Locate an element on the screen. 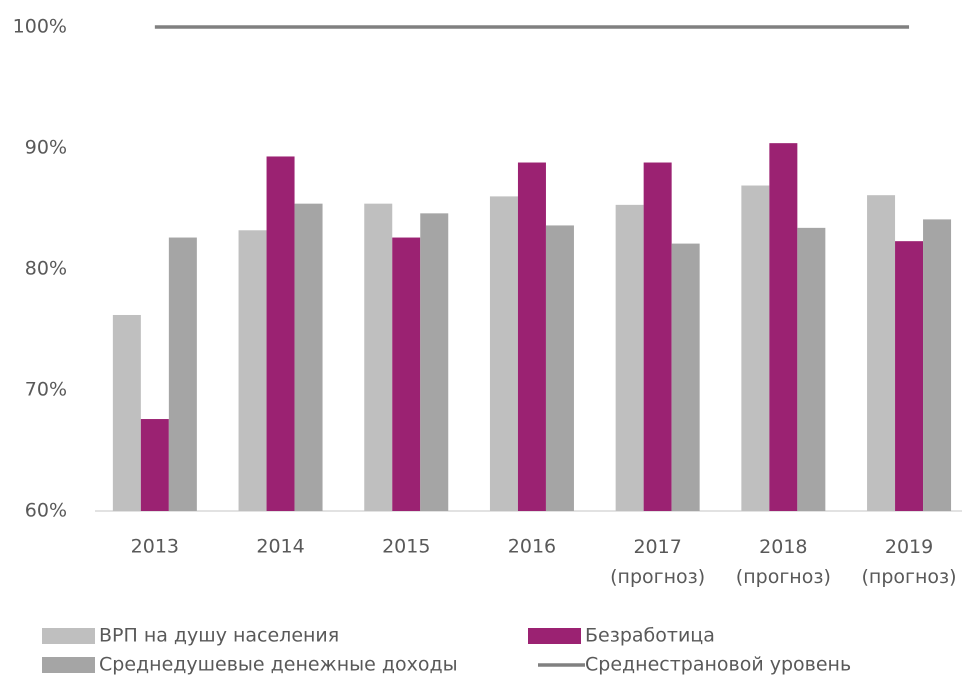 Image resolution: width=962 pixels, height=681 pixels. y-tick-label: 70% is located at coordinates (46, 390).